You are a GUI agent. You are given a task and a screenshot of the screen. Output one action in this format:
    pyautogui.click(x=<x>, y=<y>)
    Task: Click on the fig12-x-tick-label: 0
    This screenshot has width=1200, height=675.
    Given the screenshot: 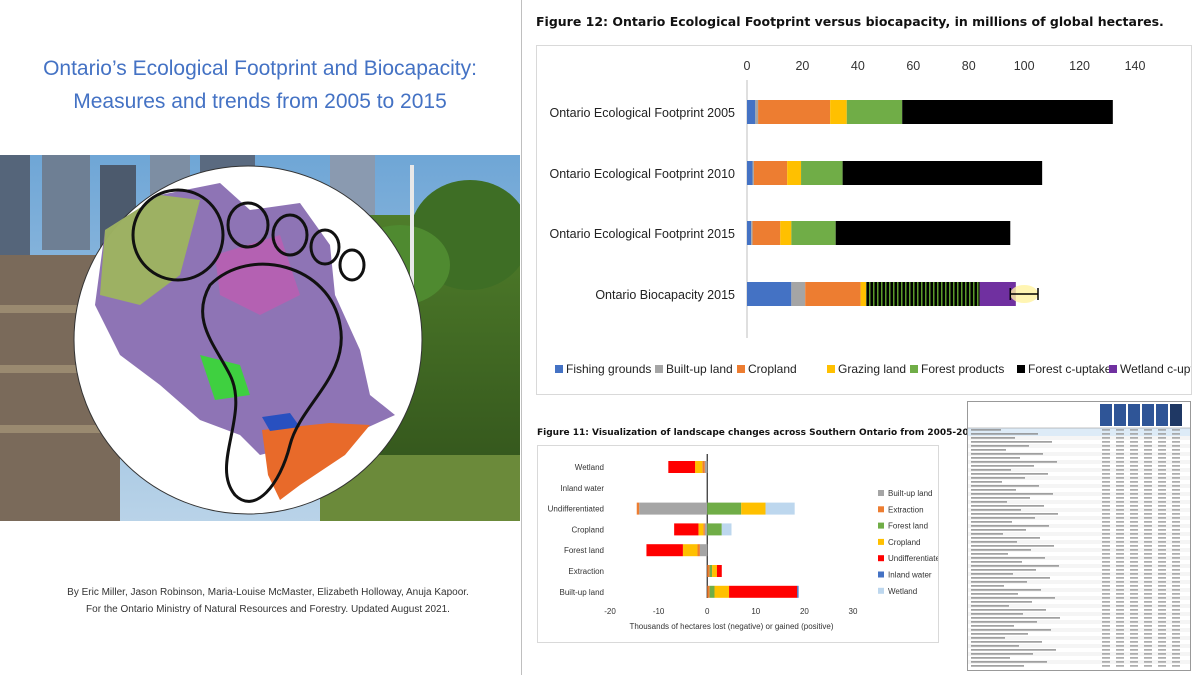 What is the action you would take?
    pyautogui.click(x=747, y=66)
    